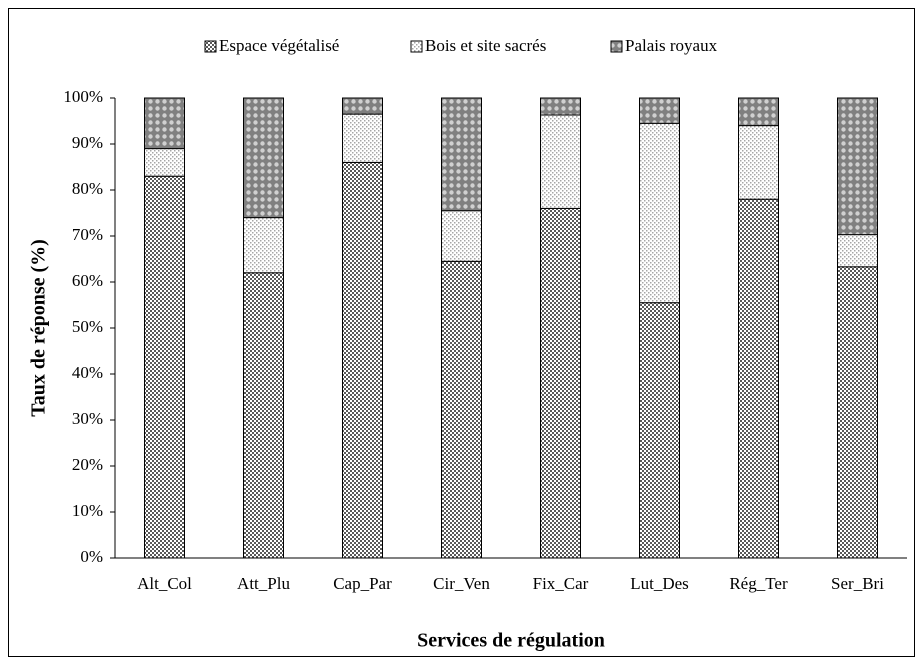  Describe the element at coordinates (39, 328) in the screenshot. I see `y-axis-title: Taux de réponse (%)` at that location.